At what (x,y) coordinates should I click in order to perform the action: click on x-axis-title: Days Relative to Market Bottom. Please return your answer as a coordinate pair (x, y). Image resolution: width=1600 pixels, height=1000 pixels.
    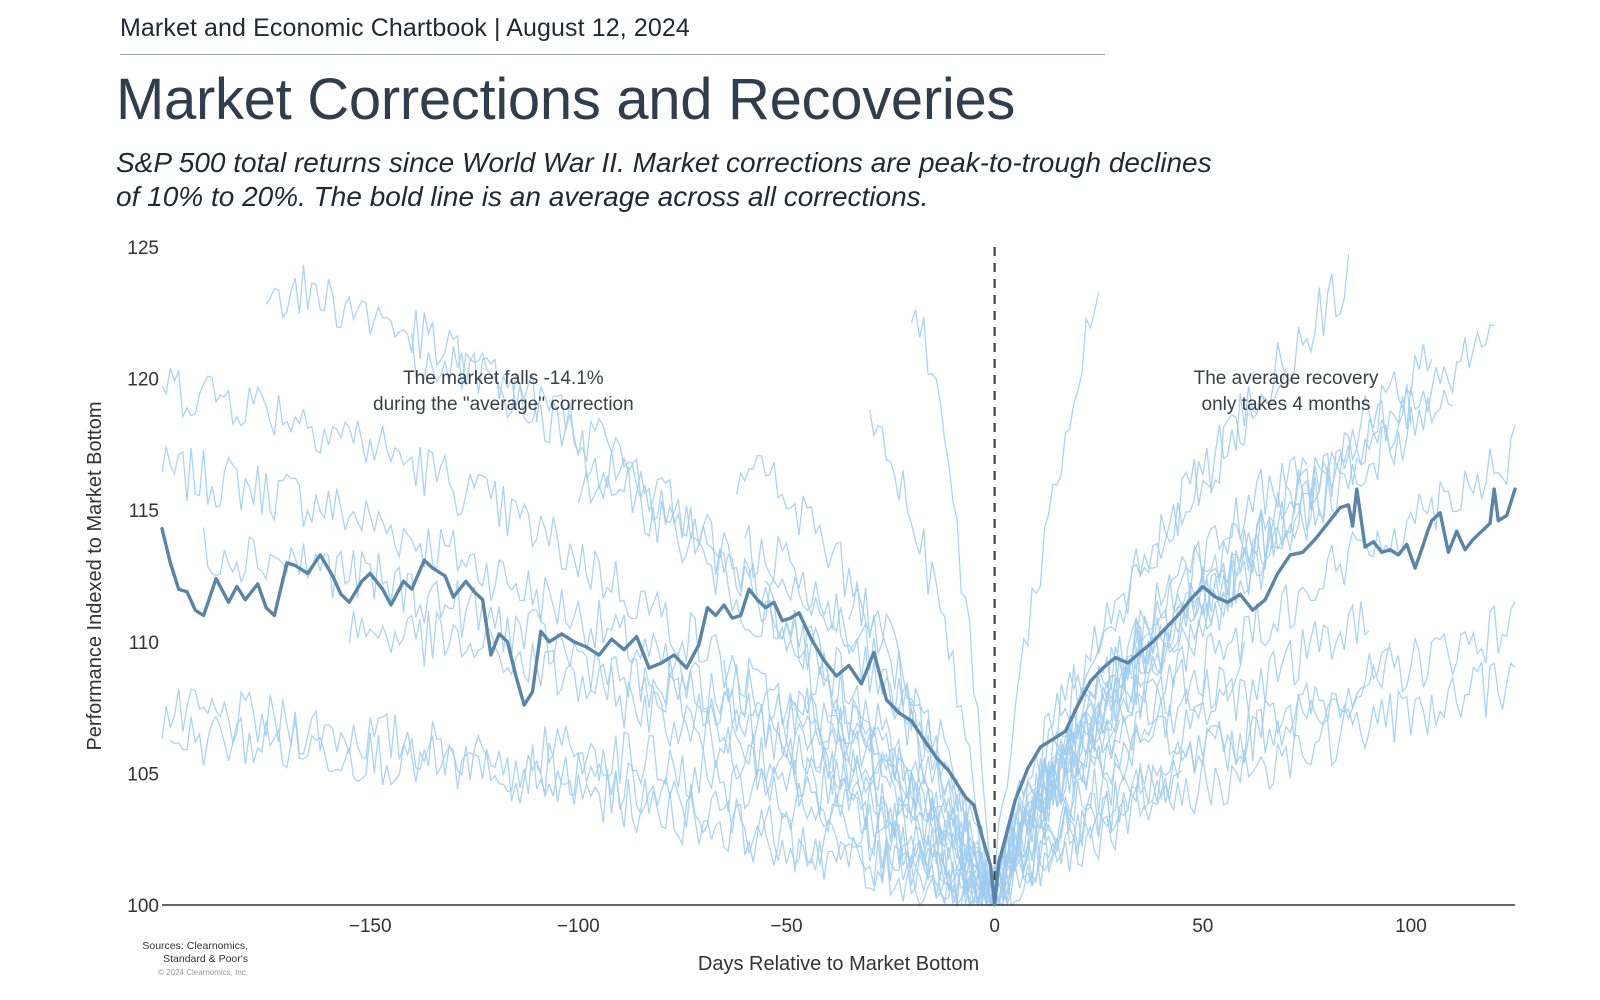
    Looking at the image, I should click on (838, 964).